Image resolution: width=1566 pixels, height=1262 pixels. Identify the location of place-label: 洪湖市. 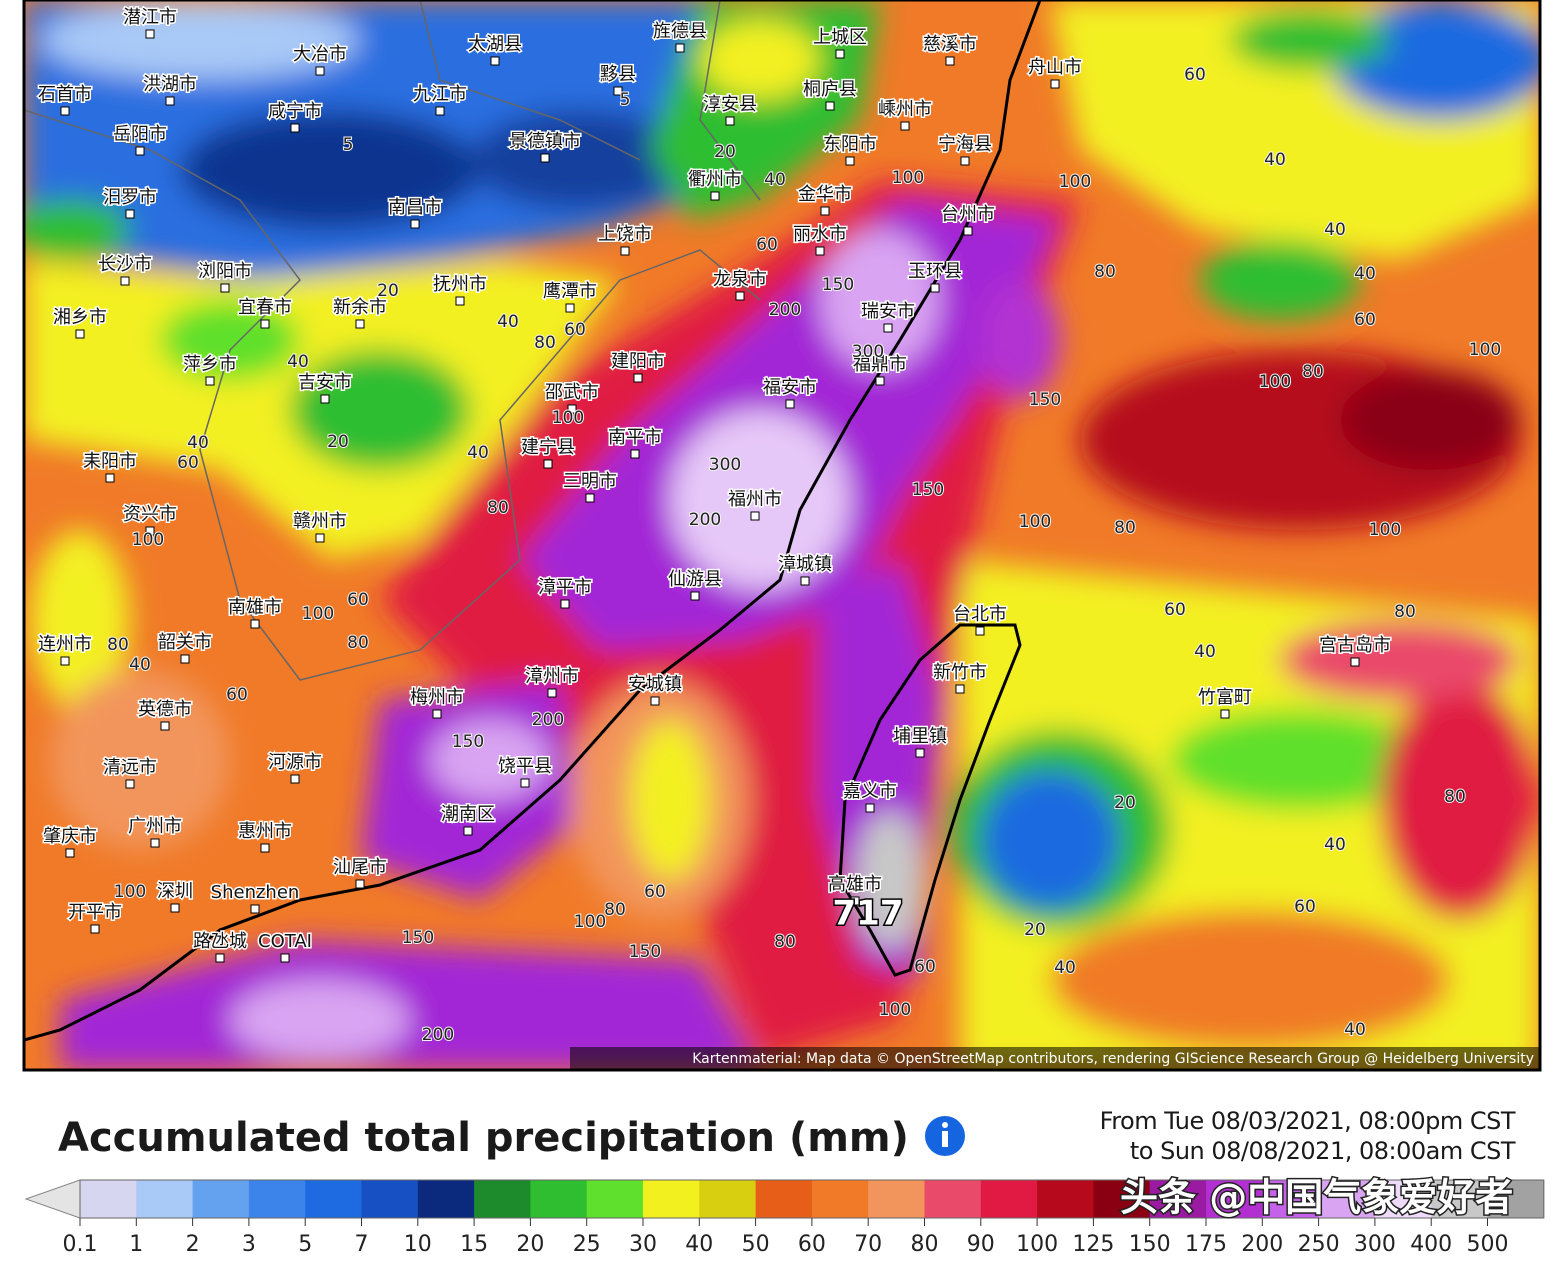
(170, 84).